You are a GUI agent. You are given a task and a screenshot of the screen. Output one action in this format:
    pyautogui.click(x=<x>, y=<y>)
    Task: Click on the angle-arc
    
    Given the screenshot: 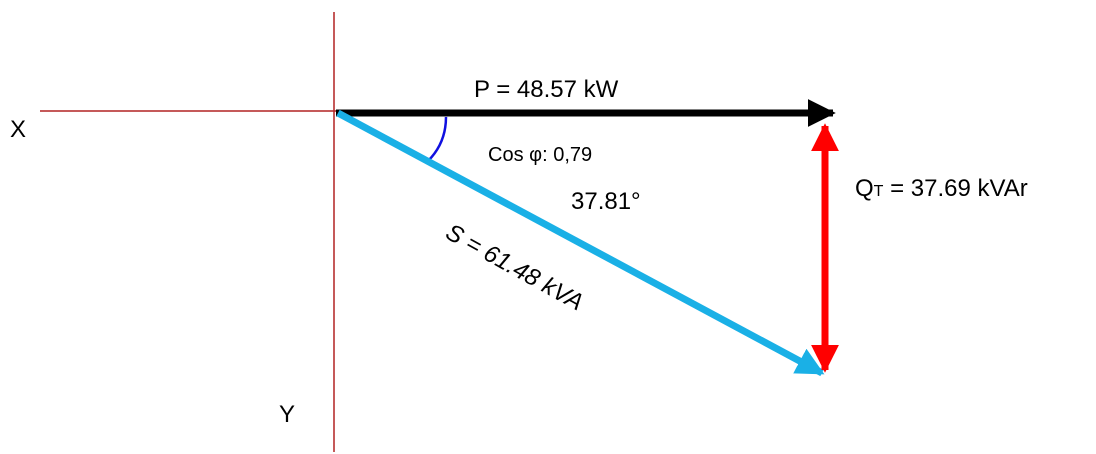 What is the action you would take?
    pyautogui.click(x=437, y=139)
    